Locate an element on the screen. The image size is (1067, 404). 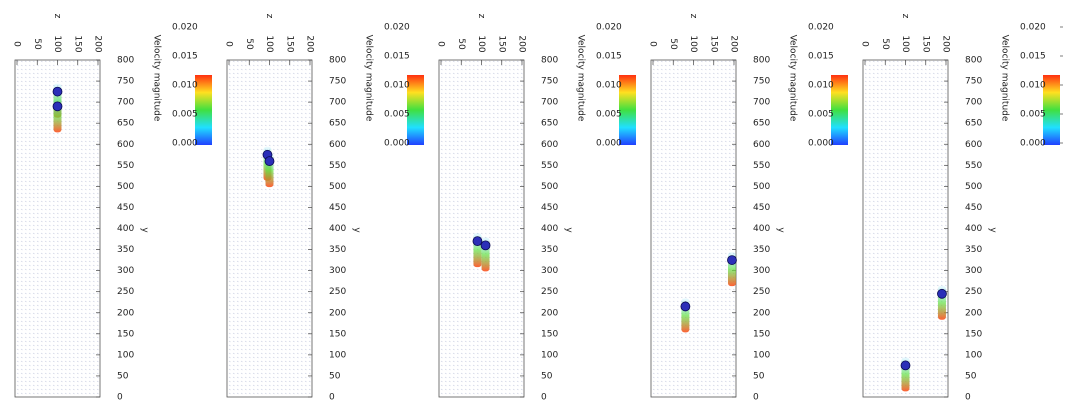
y-tick-label: 350 is located at coordinates (761, 250).